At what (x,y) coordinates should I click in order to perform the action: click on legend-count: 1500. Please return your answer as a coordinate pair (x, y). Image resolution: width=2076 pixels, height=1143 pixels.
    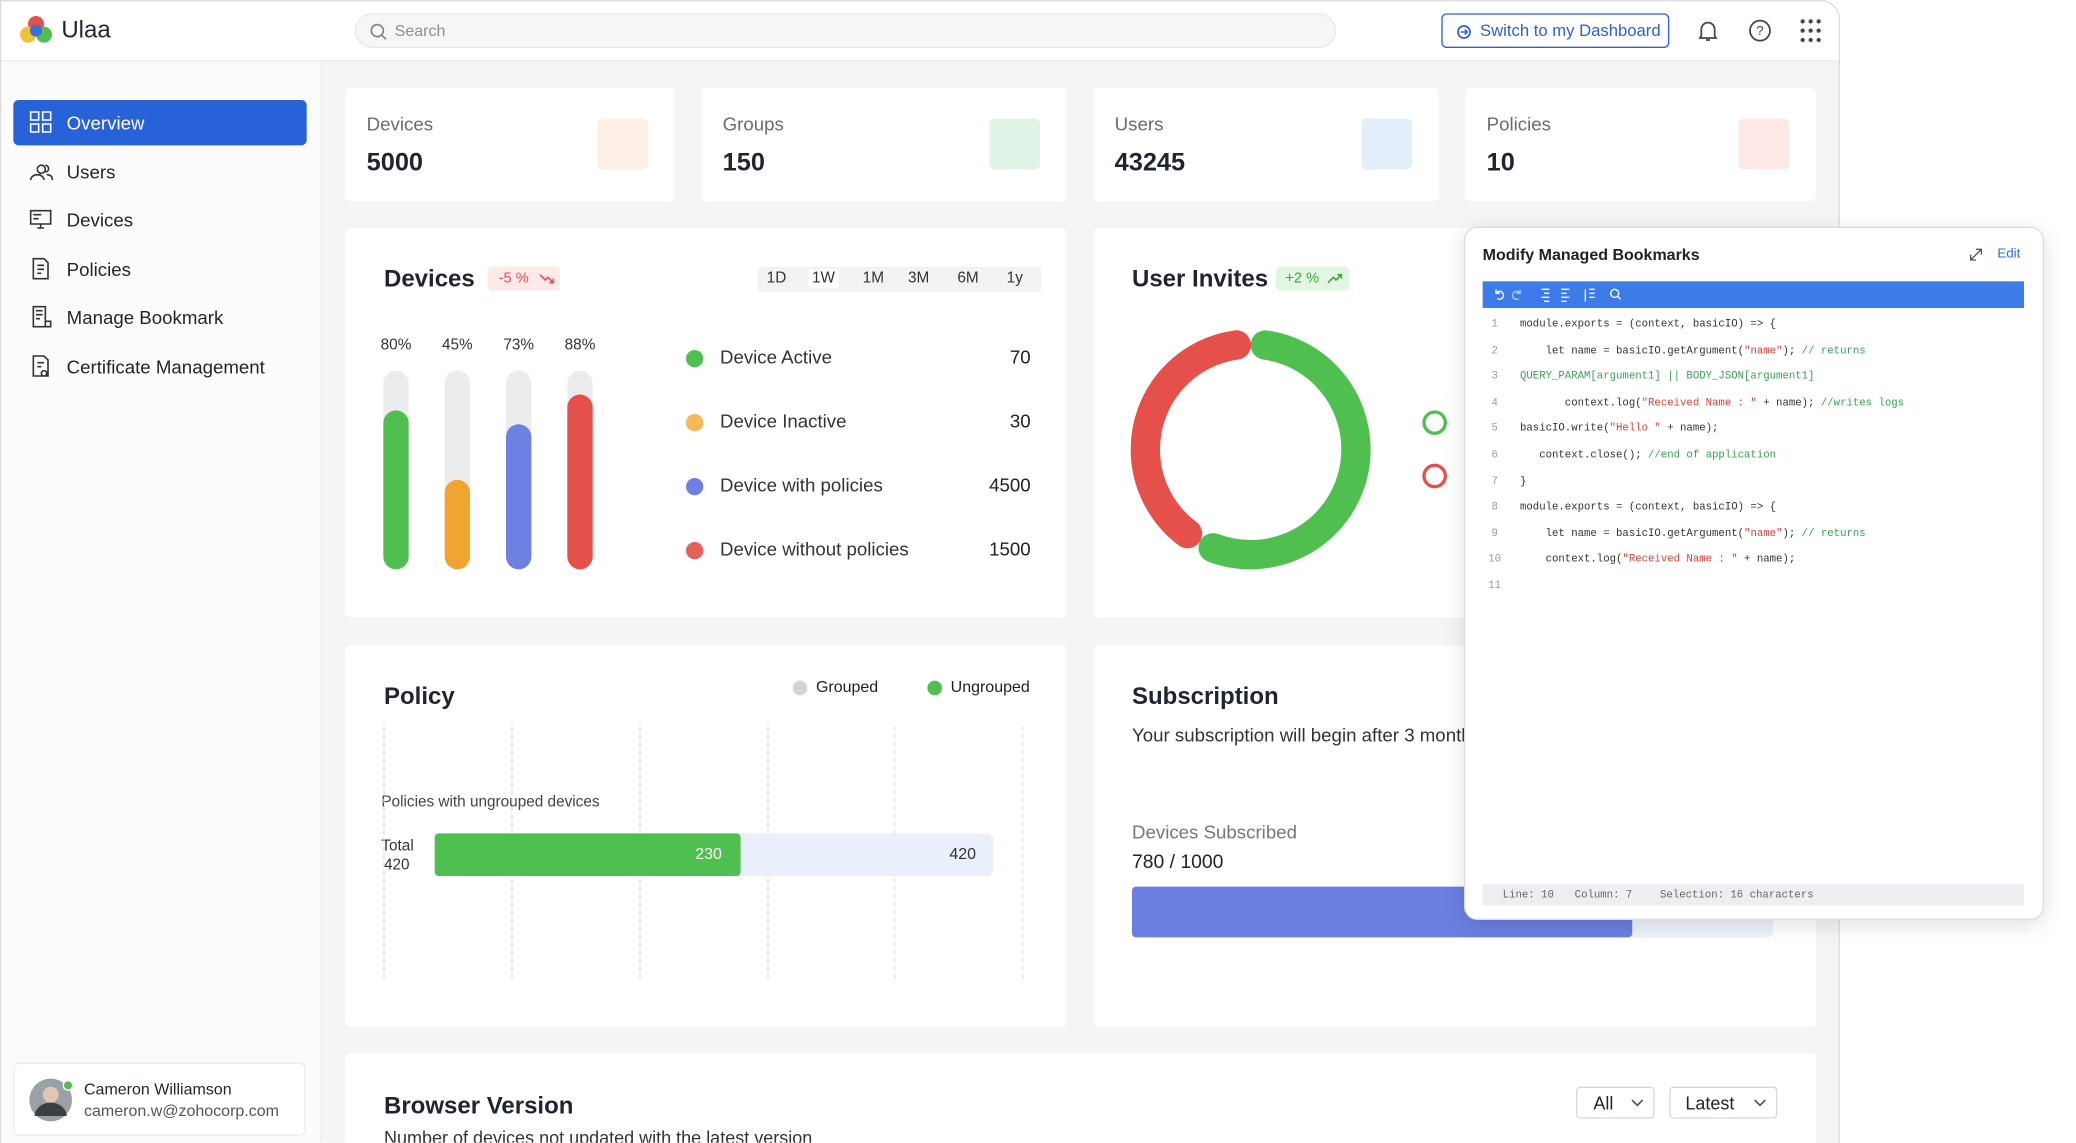
    Looking at the image, I should click on (1010, 549).